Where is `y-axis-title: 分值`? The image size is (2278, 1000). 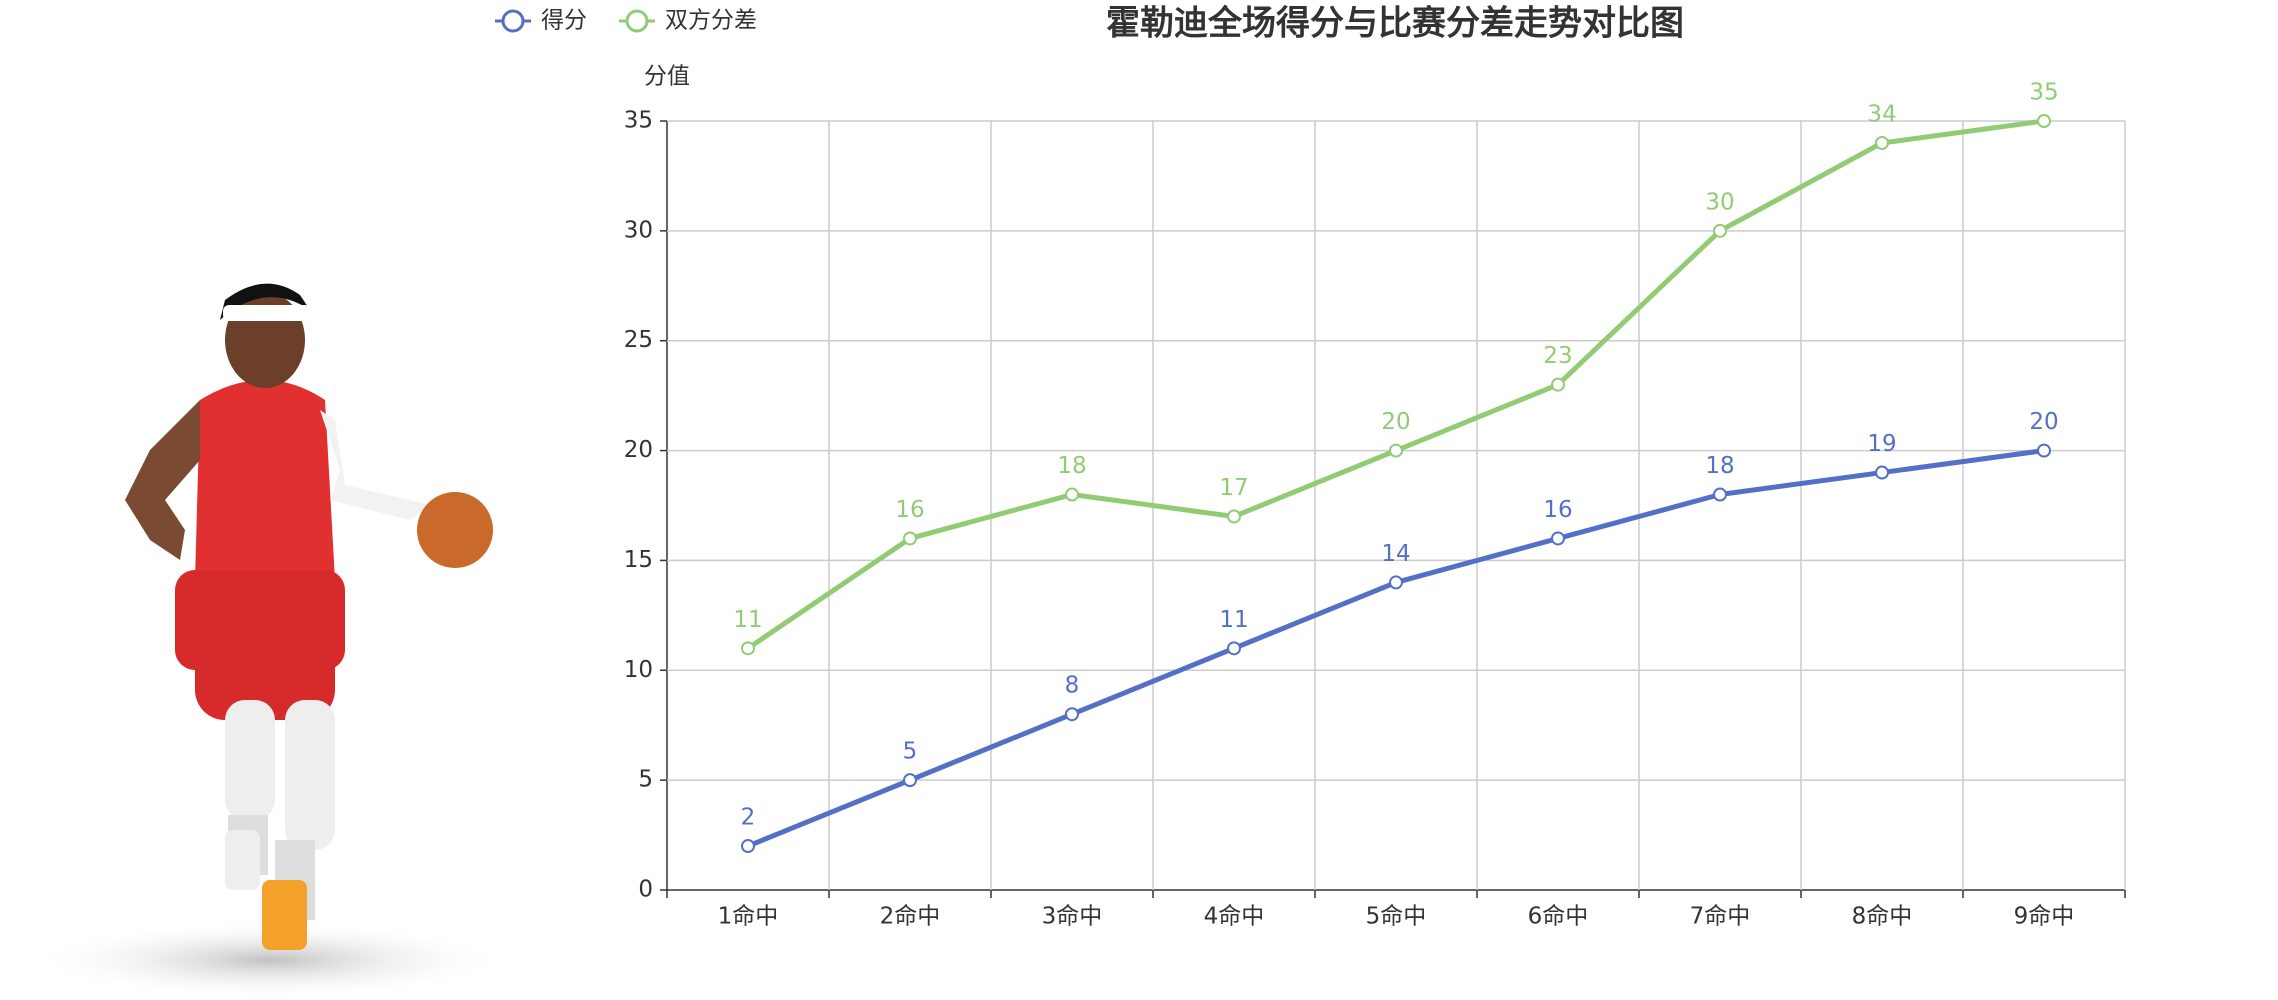 y-axis-title: 分值 is located at coordinates (667, 77).